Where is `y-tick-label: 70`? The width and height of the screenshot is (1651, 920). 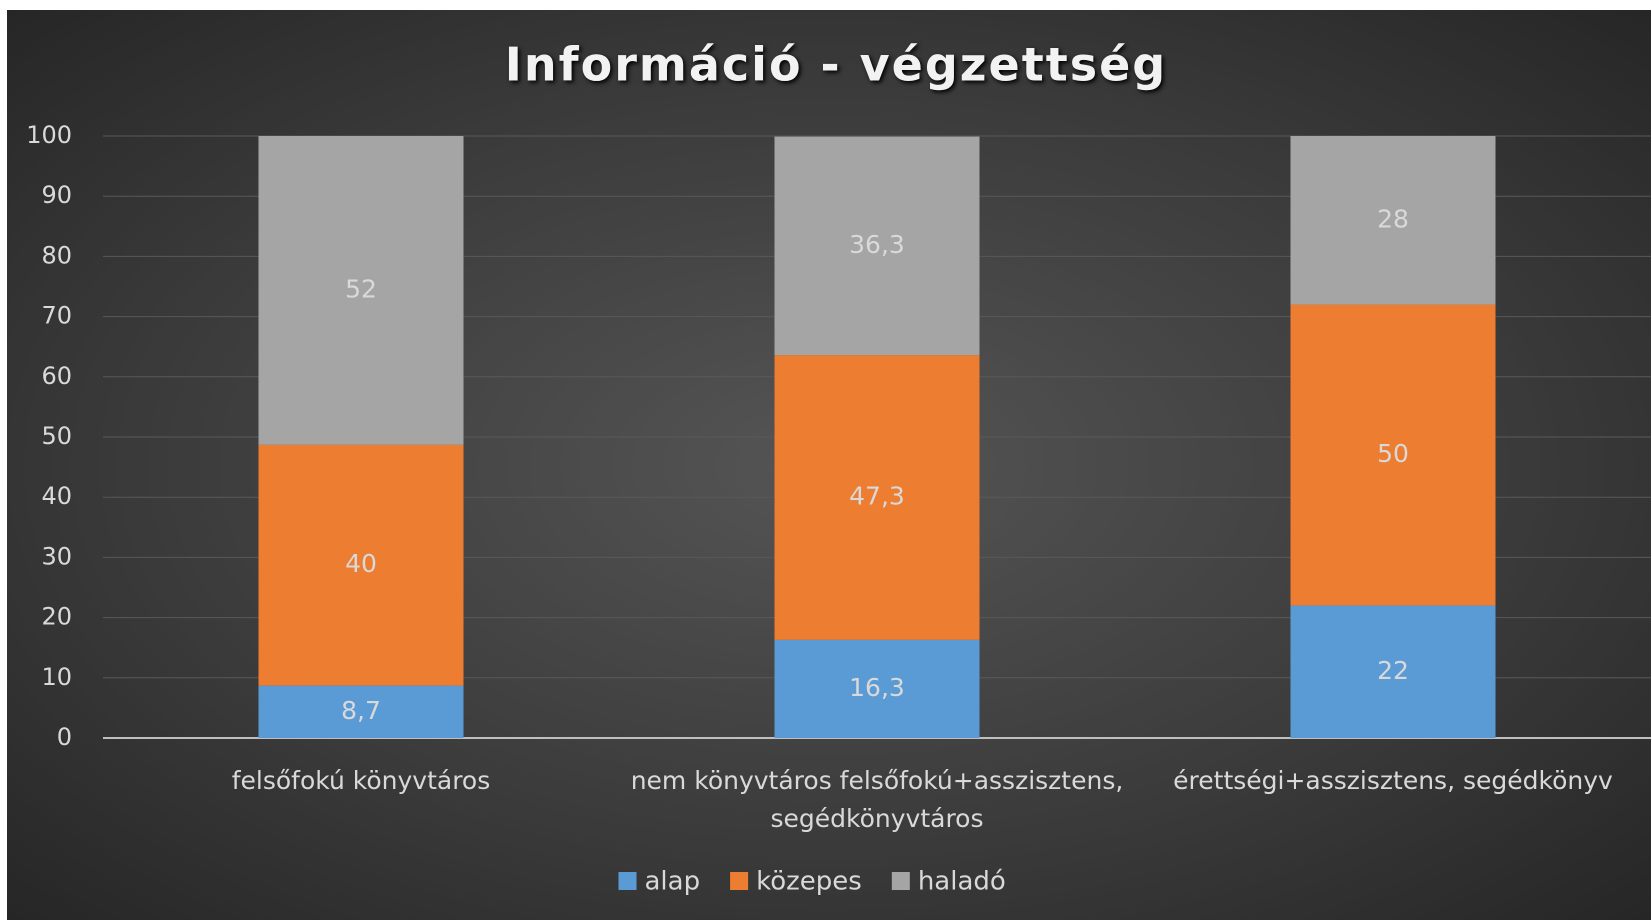 y-tick-label: 70 is located at coordinates (56, 316).